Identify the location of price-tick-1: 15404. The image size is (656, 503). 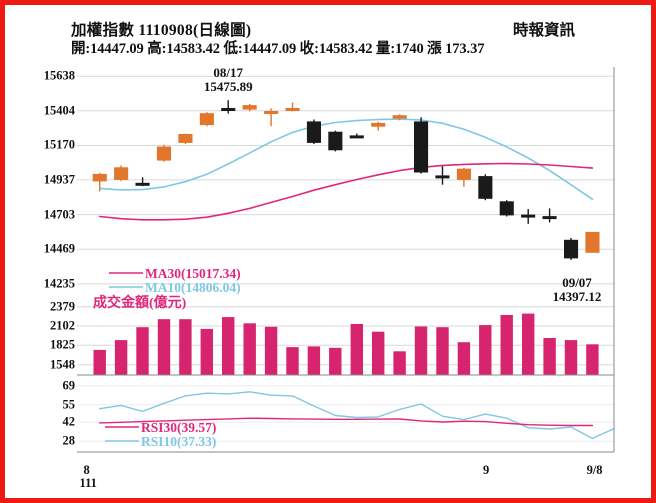
(59, 110).